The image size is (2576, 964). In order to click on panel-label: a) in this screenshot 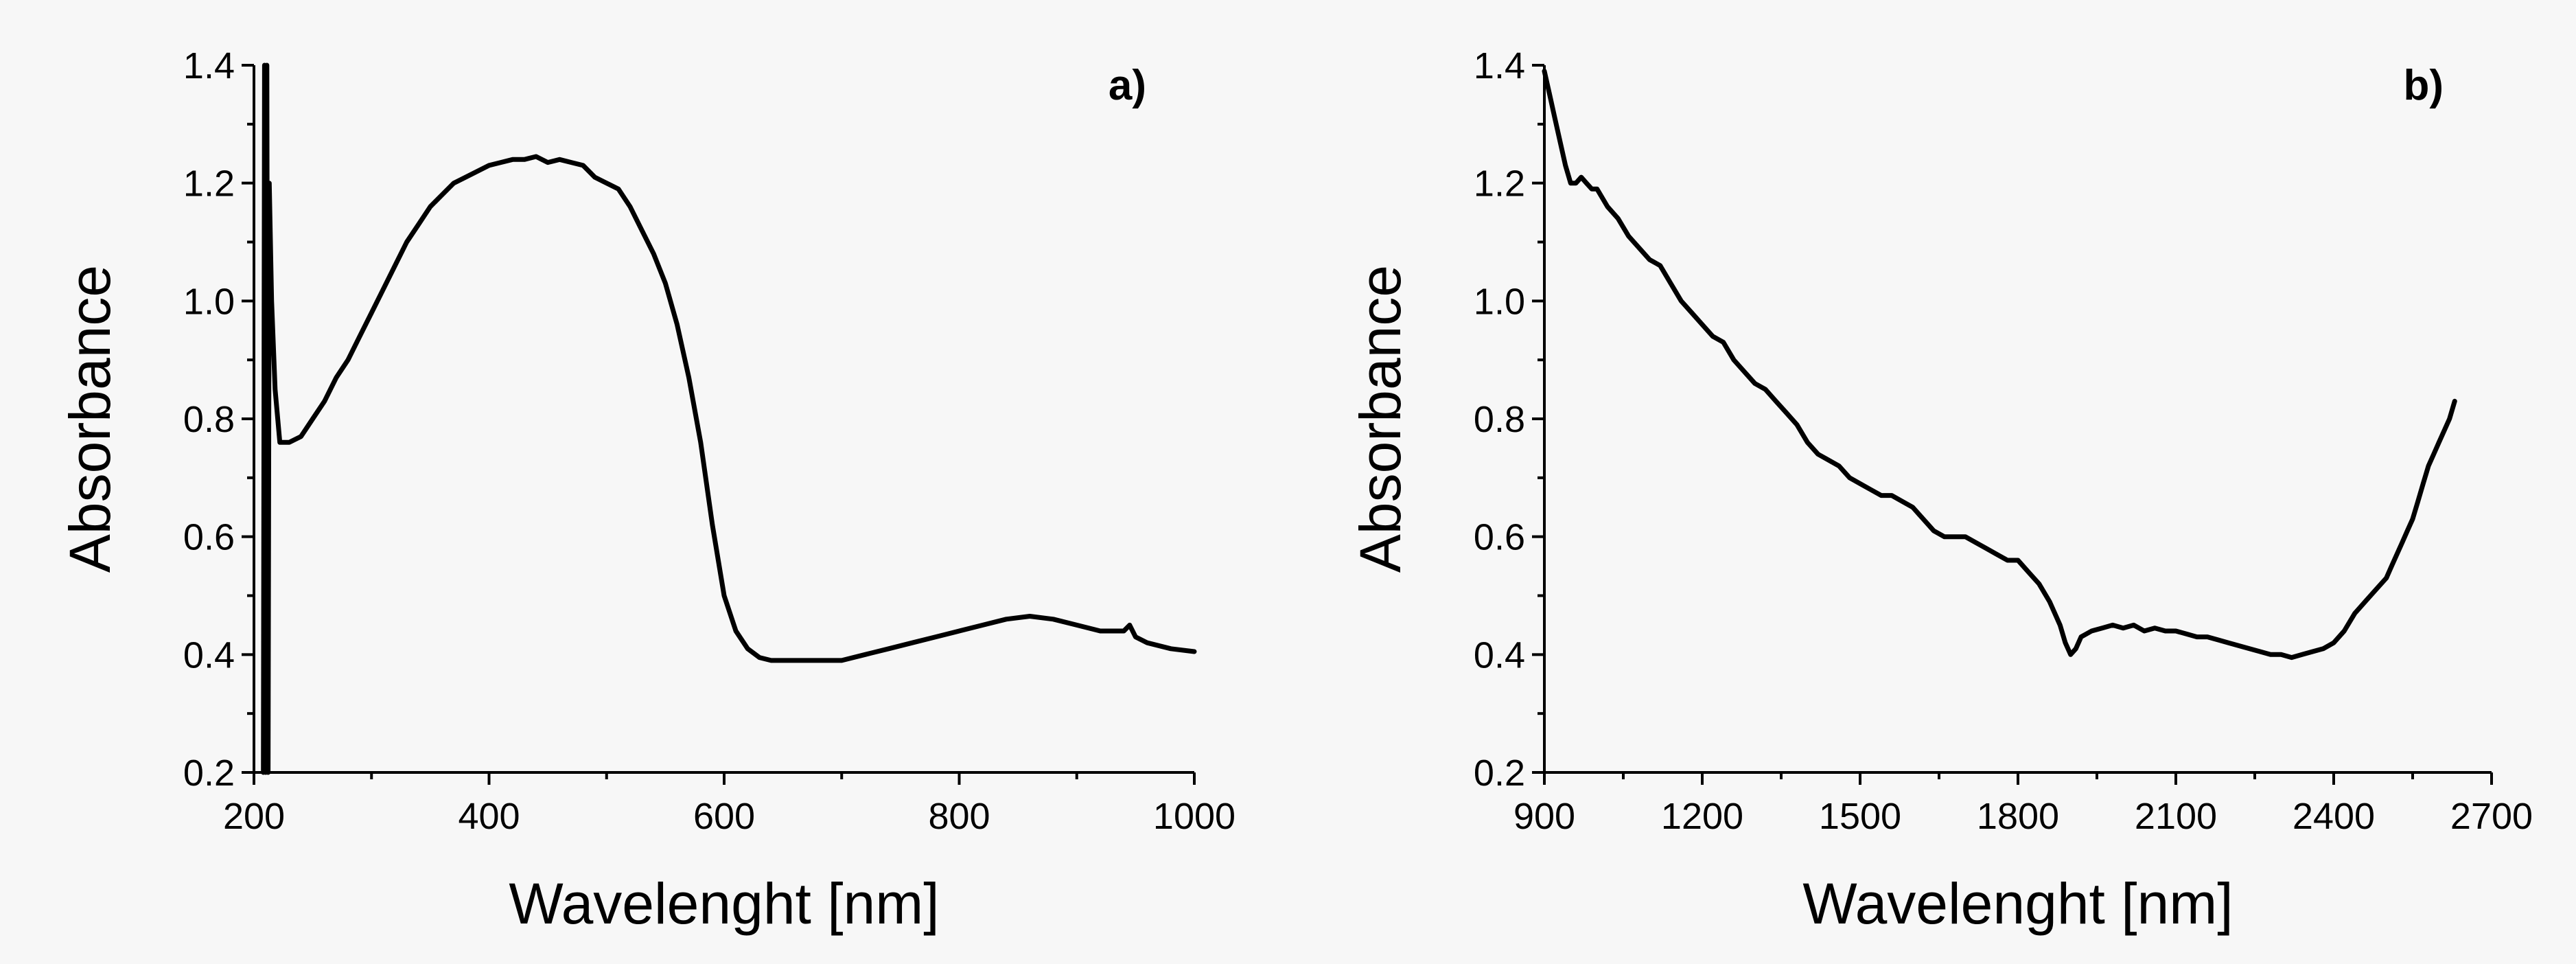, I will do `click(1127, 85)`.